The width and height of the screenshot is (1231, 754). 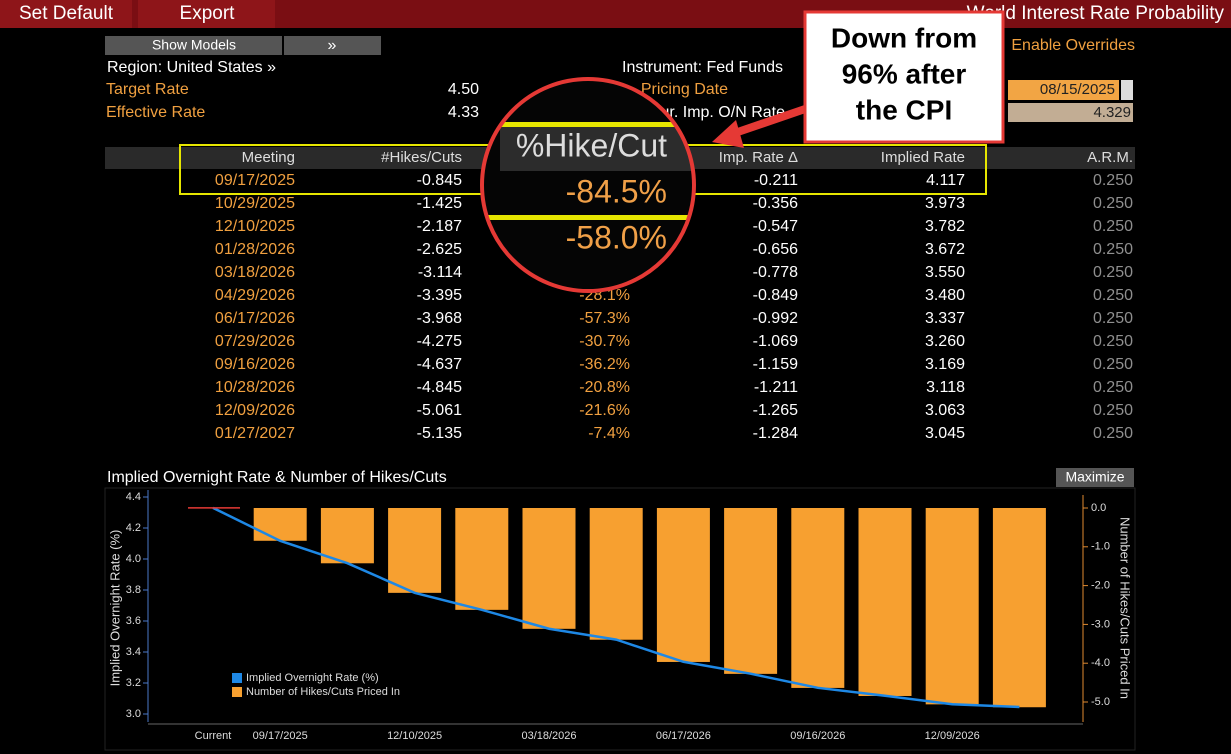 What do you see at coordinates (904, 37) in the screenshot?
I see `callout-text: Down from` at bounding box center [904, 37].